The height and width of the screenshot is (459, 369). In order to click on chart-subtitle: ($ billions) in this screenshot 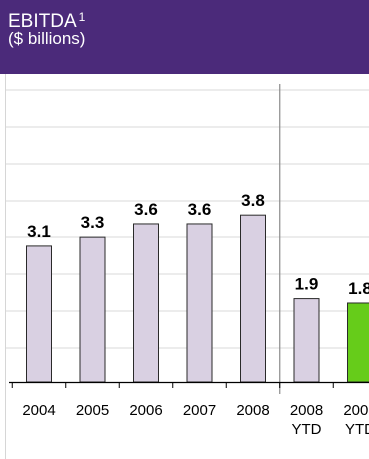, I will do `click(47, 38)`.